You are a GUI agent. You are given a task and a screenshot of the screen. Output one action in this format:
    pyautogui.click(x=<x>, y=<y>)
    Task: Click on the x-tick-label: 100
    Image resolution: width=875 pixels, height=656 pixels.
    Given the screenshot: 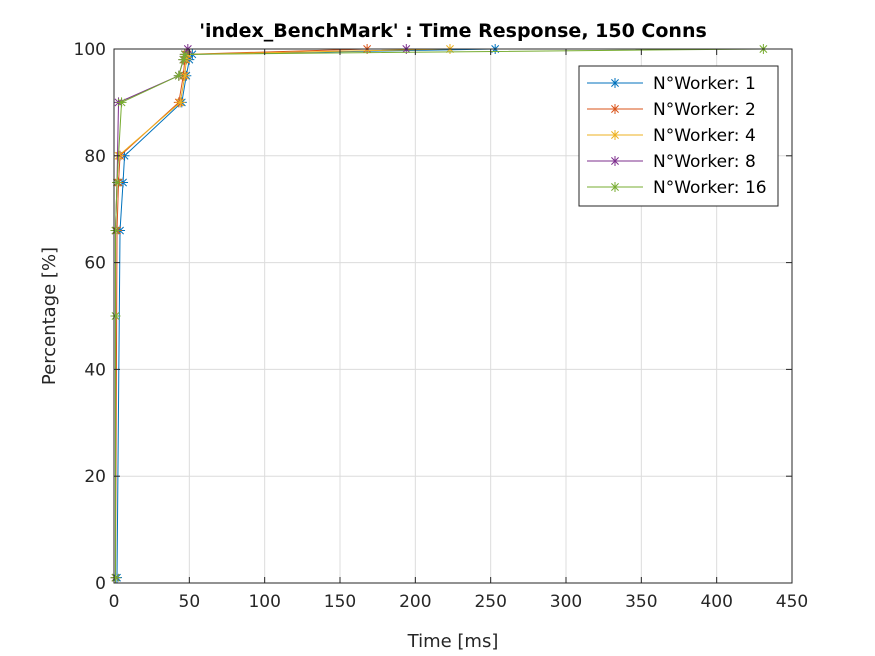 What is the action you would take?
    pyautogui.click(x=264, y=602)
    